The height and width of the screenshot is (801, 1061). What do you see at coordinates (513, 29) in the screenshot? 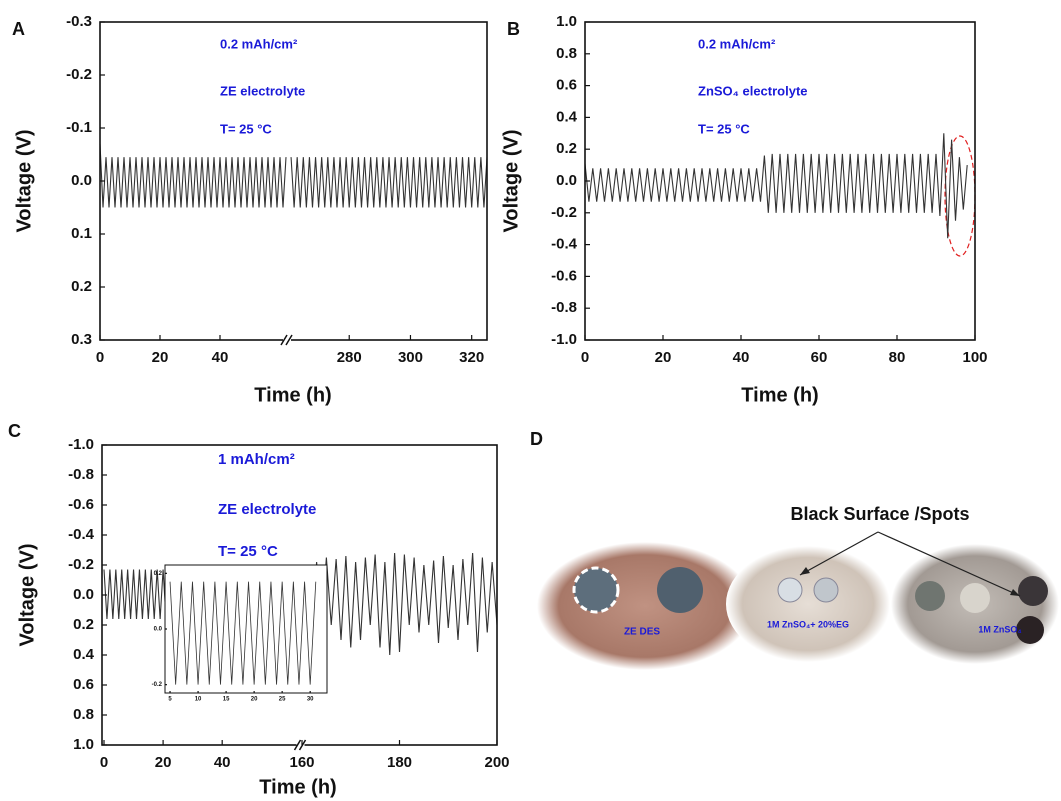
I see `panel-letter: B` at bounding box center [513, 29].